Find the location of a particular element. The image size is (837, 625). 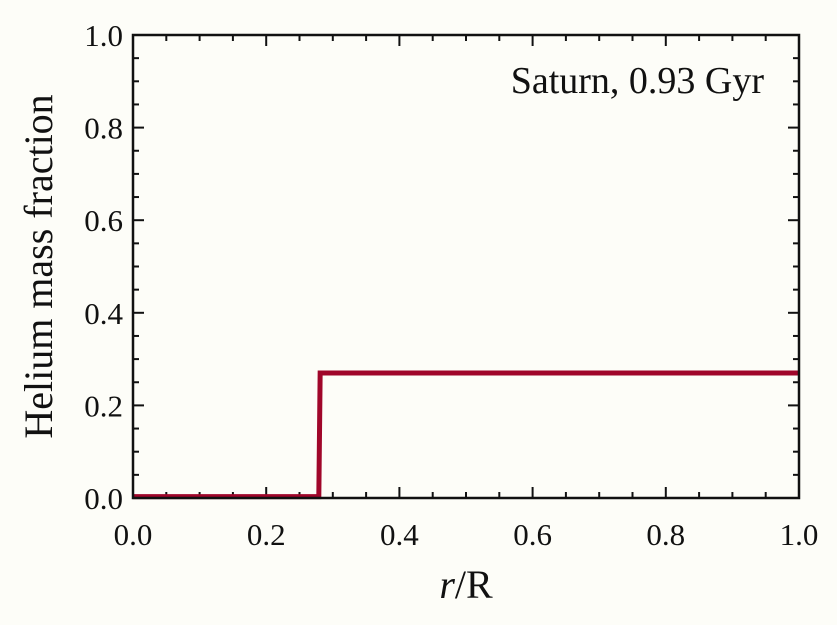

x-axis-label-var: r is located at coordinates (447, 584).